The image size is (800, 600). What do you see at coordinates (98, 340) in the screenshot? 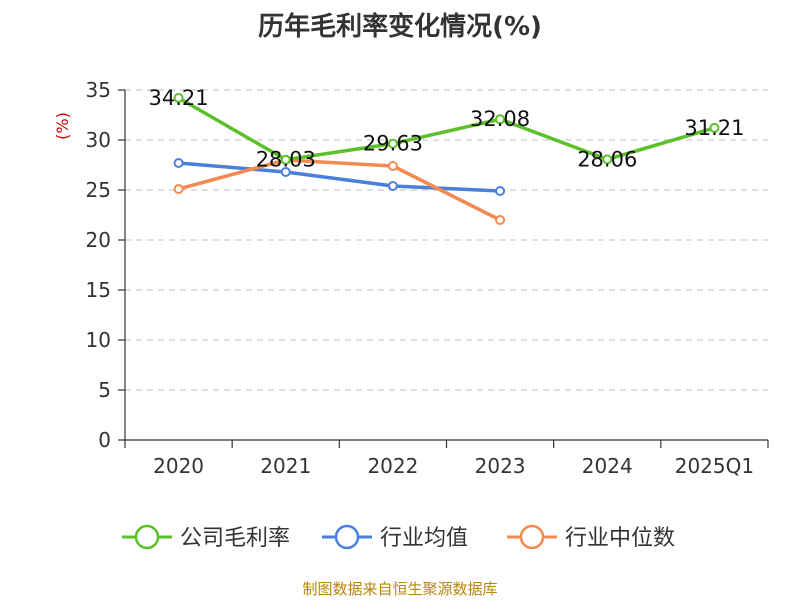
I see `y-tick-label: 10` at bounding box center [98, 340].